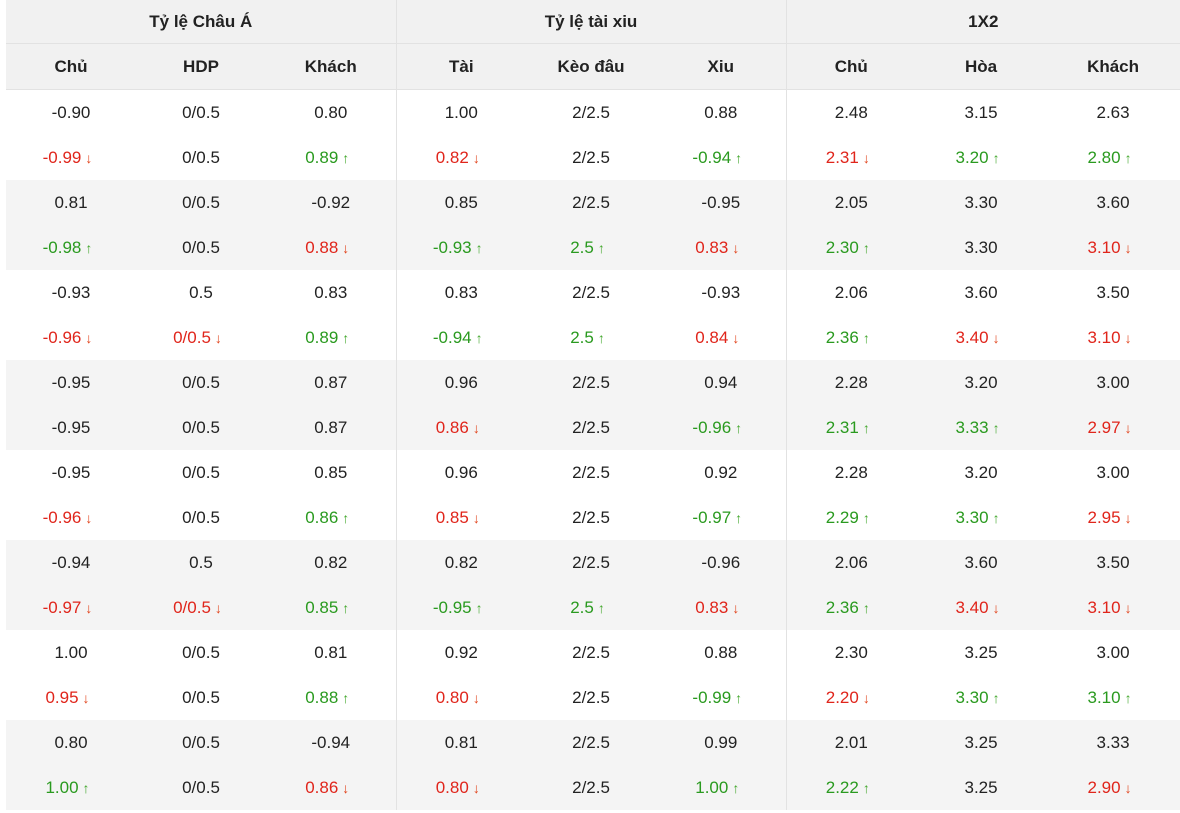 Image resolution: width=1180 pixels, height=813 pixels. What do you see at coordinates (71, 66) in the screenshot?
I see `column-header-home: Chủ` at bounding box center [71, 66].